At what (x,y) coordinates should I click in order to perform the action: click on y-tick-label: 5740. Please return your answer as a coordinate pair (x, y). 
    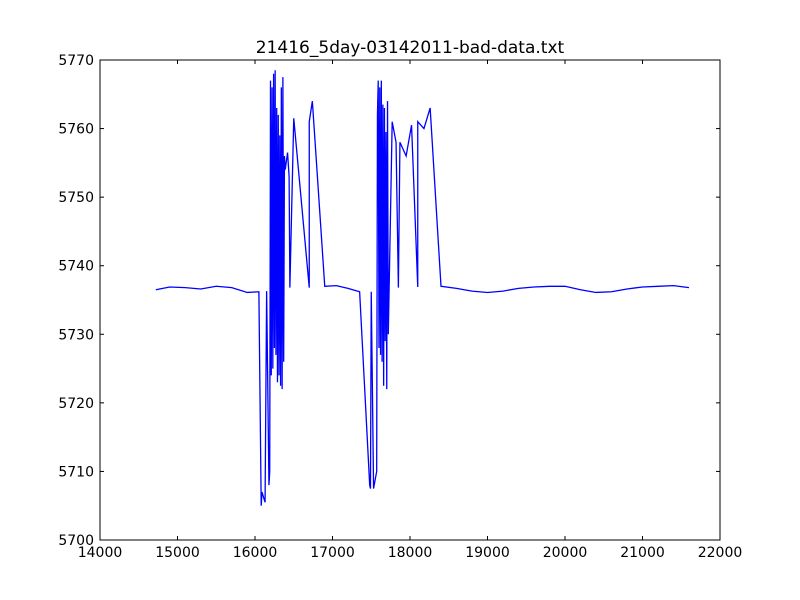
    Looking at the image, I should click on (76, 267).